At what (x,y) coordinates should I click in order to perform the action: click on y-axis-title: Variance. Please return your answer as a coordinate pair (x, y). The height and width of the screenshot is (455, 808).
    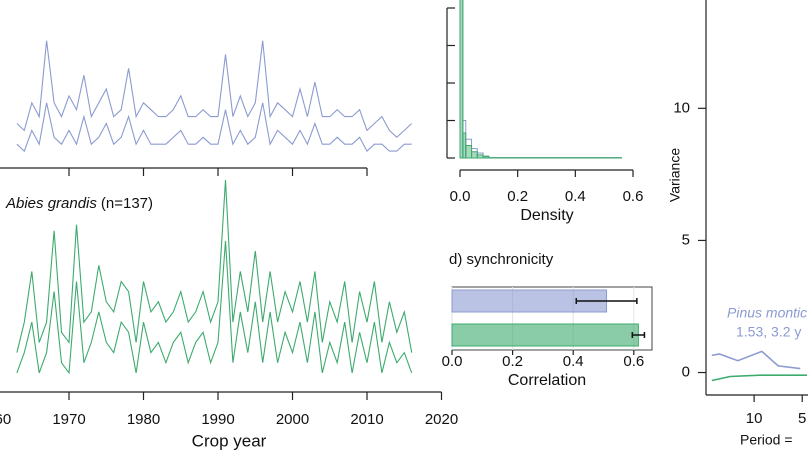
    Looking at the image, I should click on (675, 175).